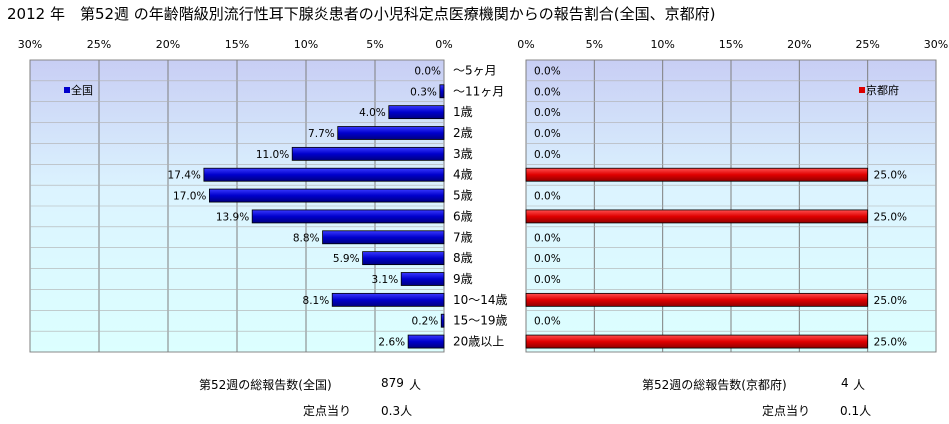  I want to click on left-tick-label: 30%, so click(30, 44).